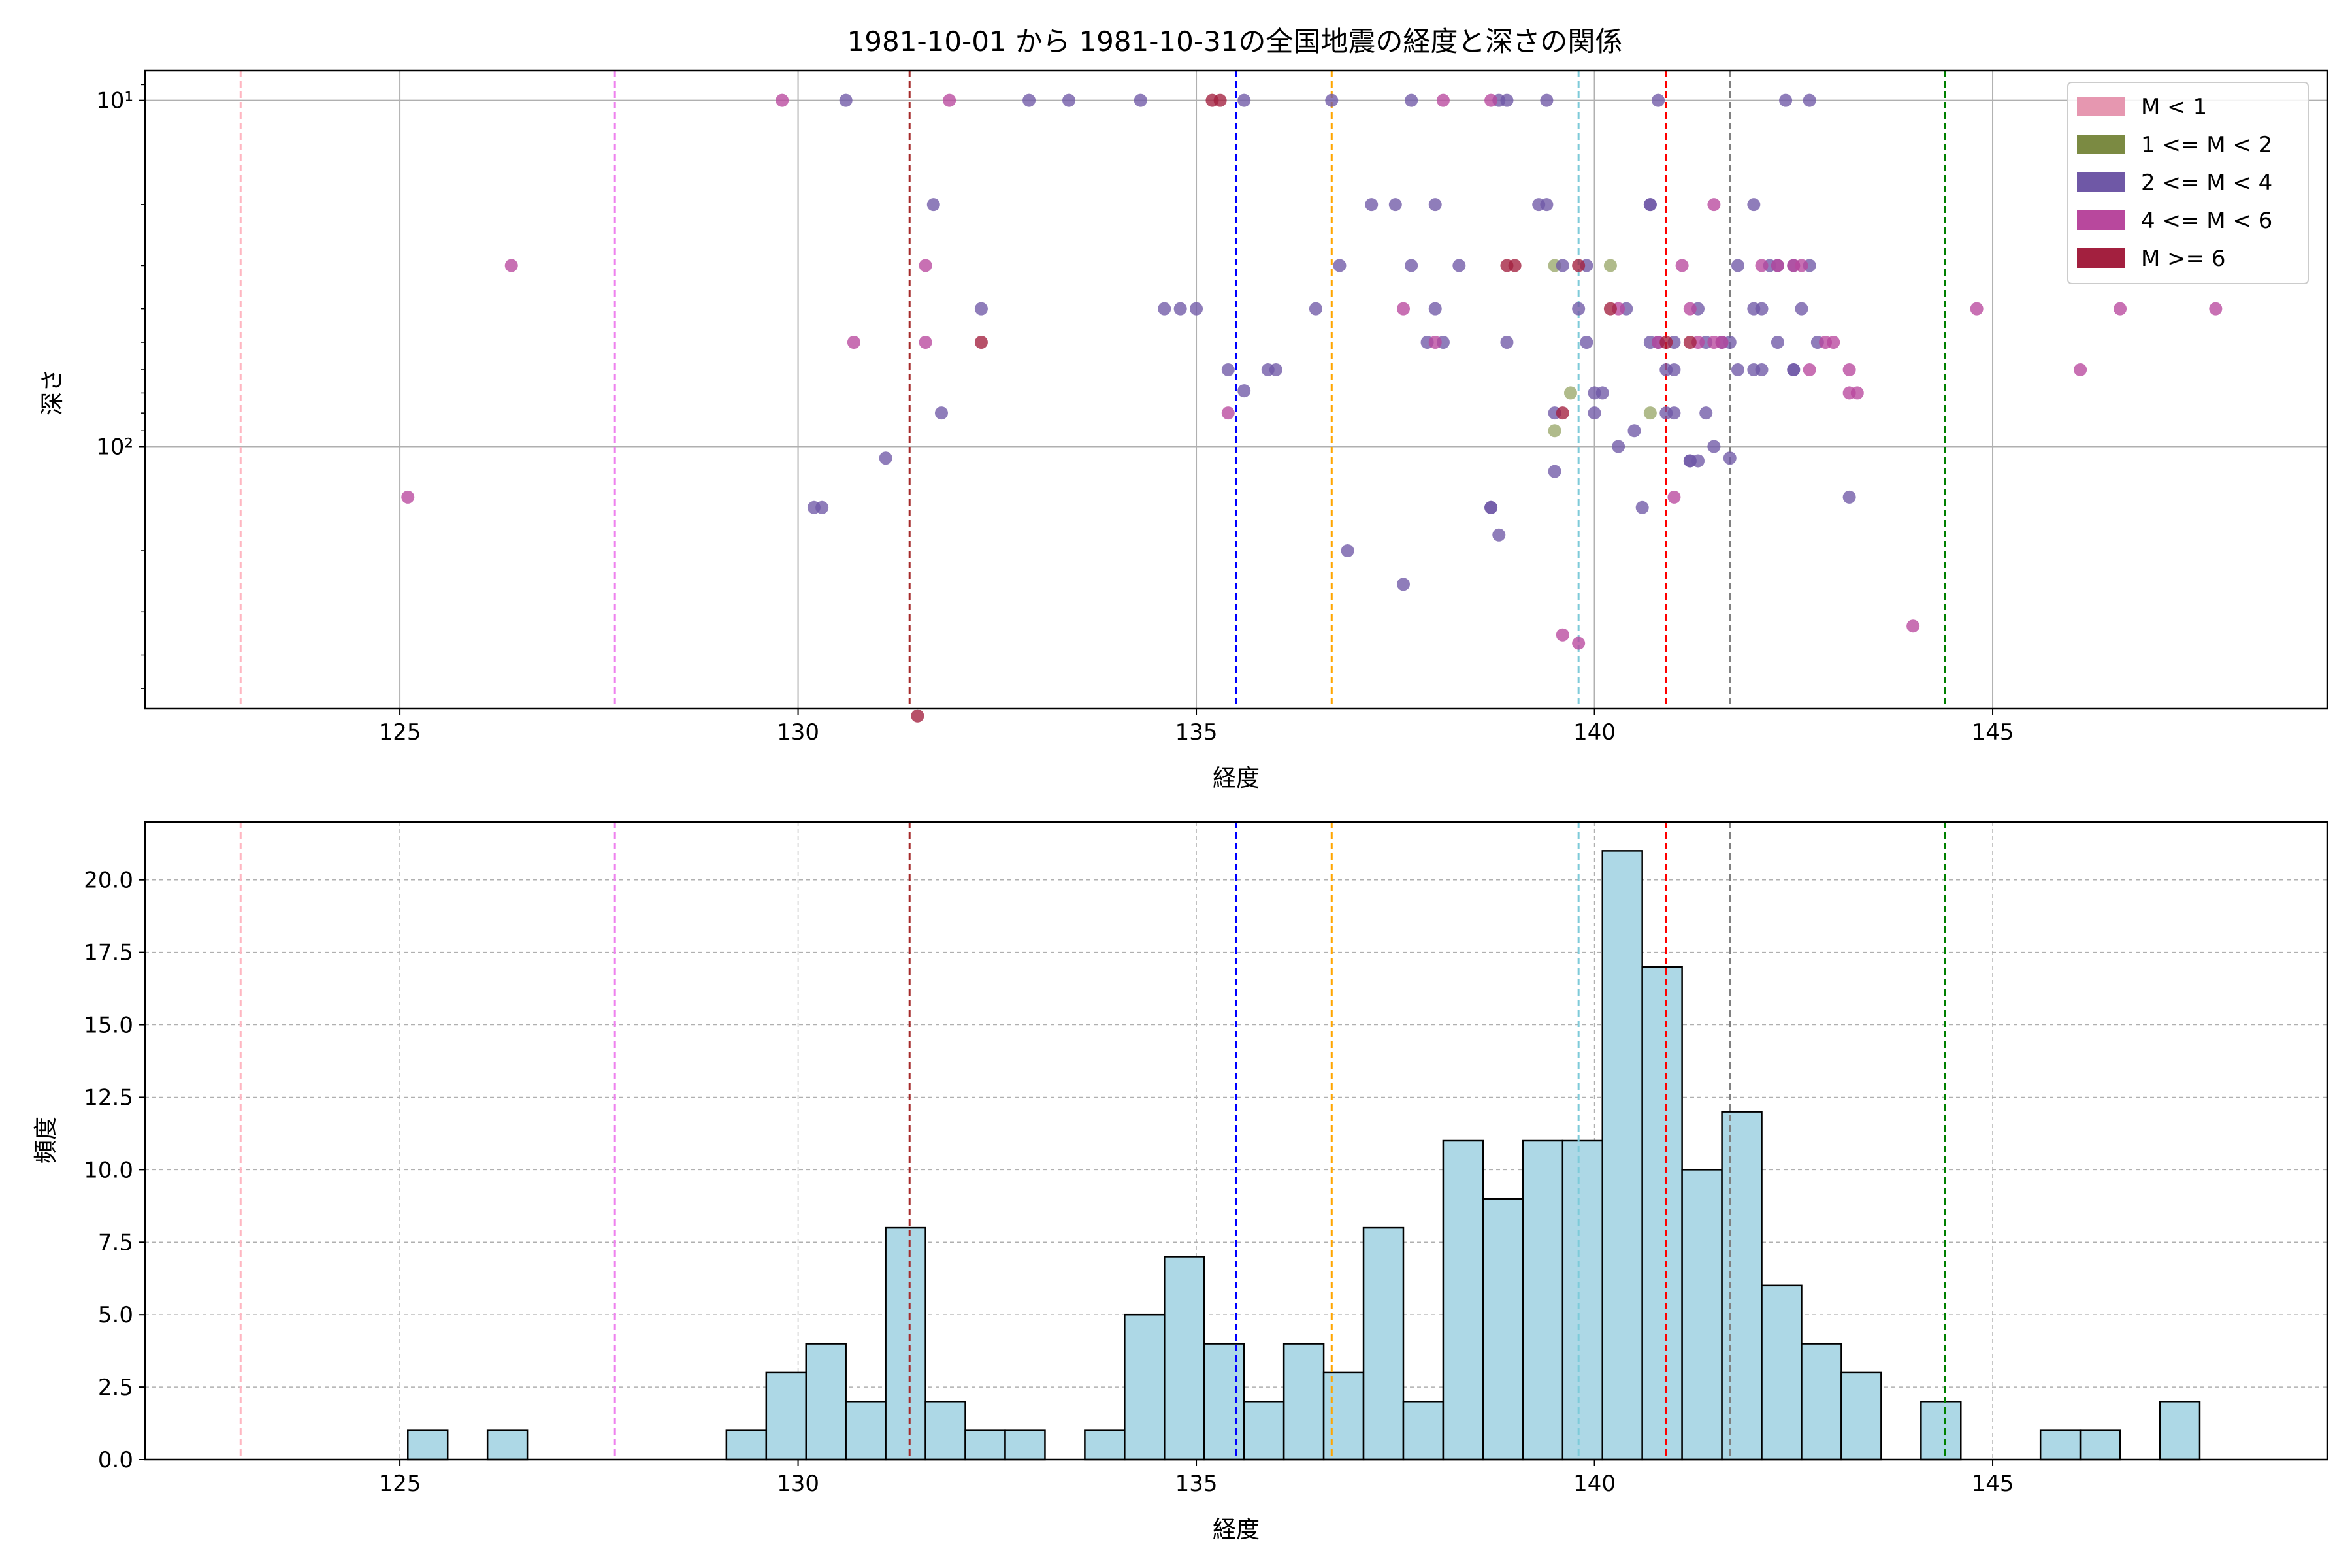 The image size is (2352, 1568). What do you see at coordinates (108, 1170) in the screenshot?
I see `histogram-y-tick-label: 10.0` at bounding box center [108, 1170].